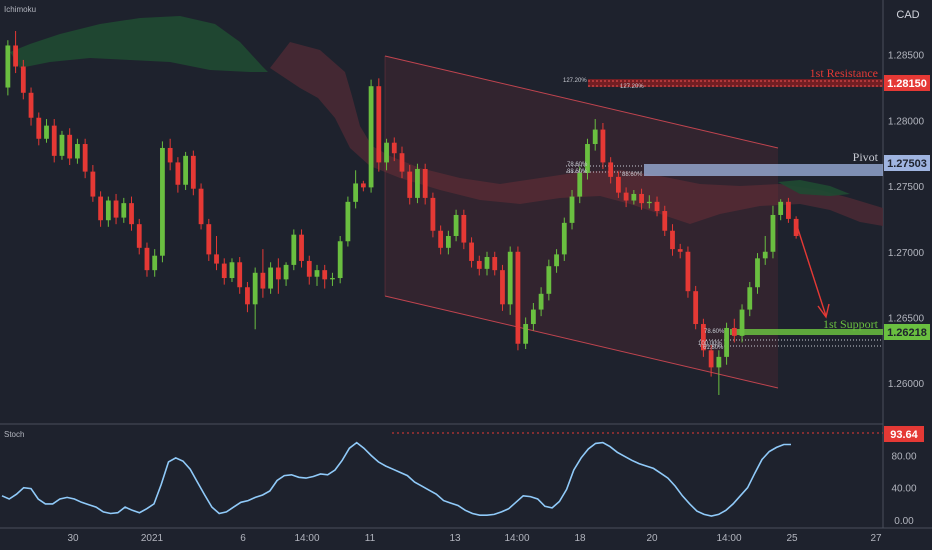 The width and height of the screenshot is (932, 550). I want to click on stoch-tick-label: 0.00, so click(904, 521).